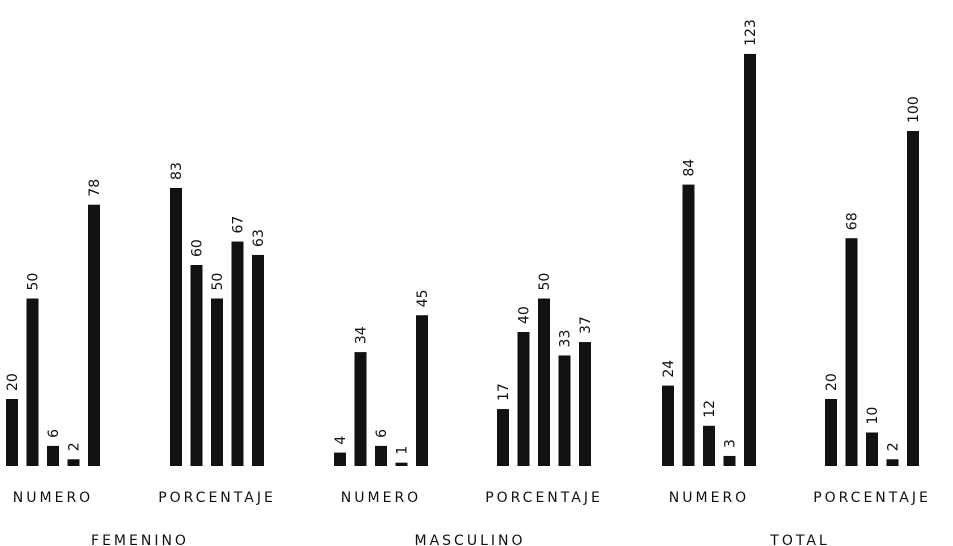  I want to click on data-label: 78, so click(95, 188).